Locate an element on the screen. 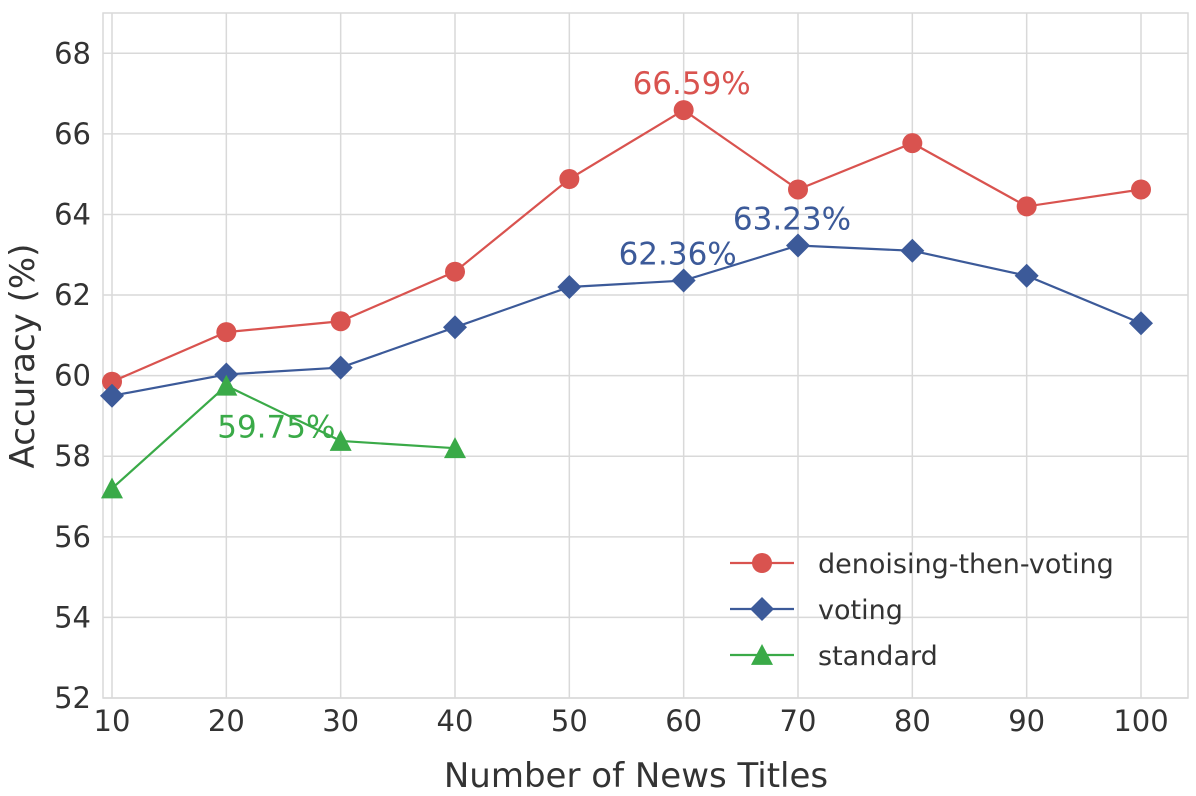  y-tick-label: 66 is located at coordinates (72, 134).